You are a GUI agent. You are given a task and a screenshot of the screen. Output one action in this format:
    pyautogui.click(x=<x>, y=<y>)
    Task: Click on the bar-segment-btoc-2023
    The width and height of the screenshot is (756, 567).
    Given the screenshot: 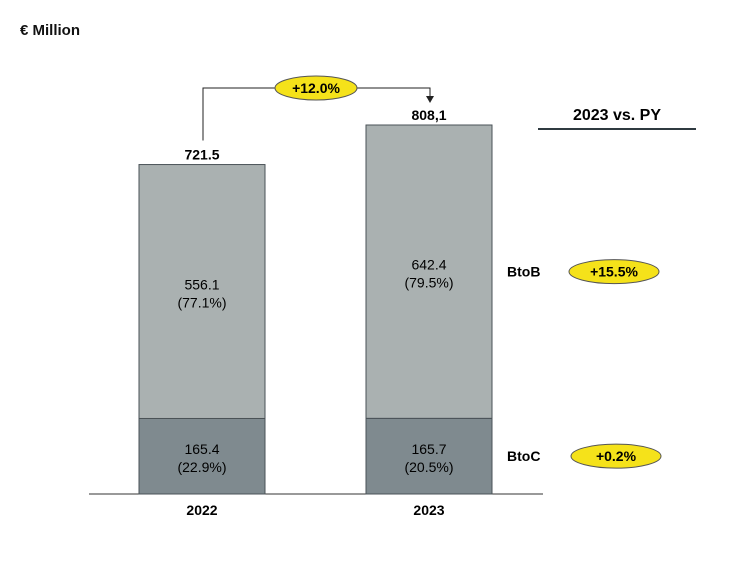 What is the action you would take?
    pyautogui.click(x=429, y=456)
    